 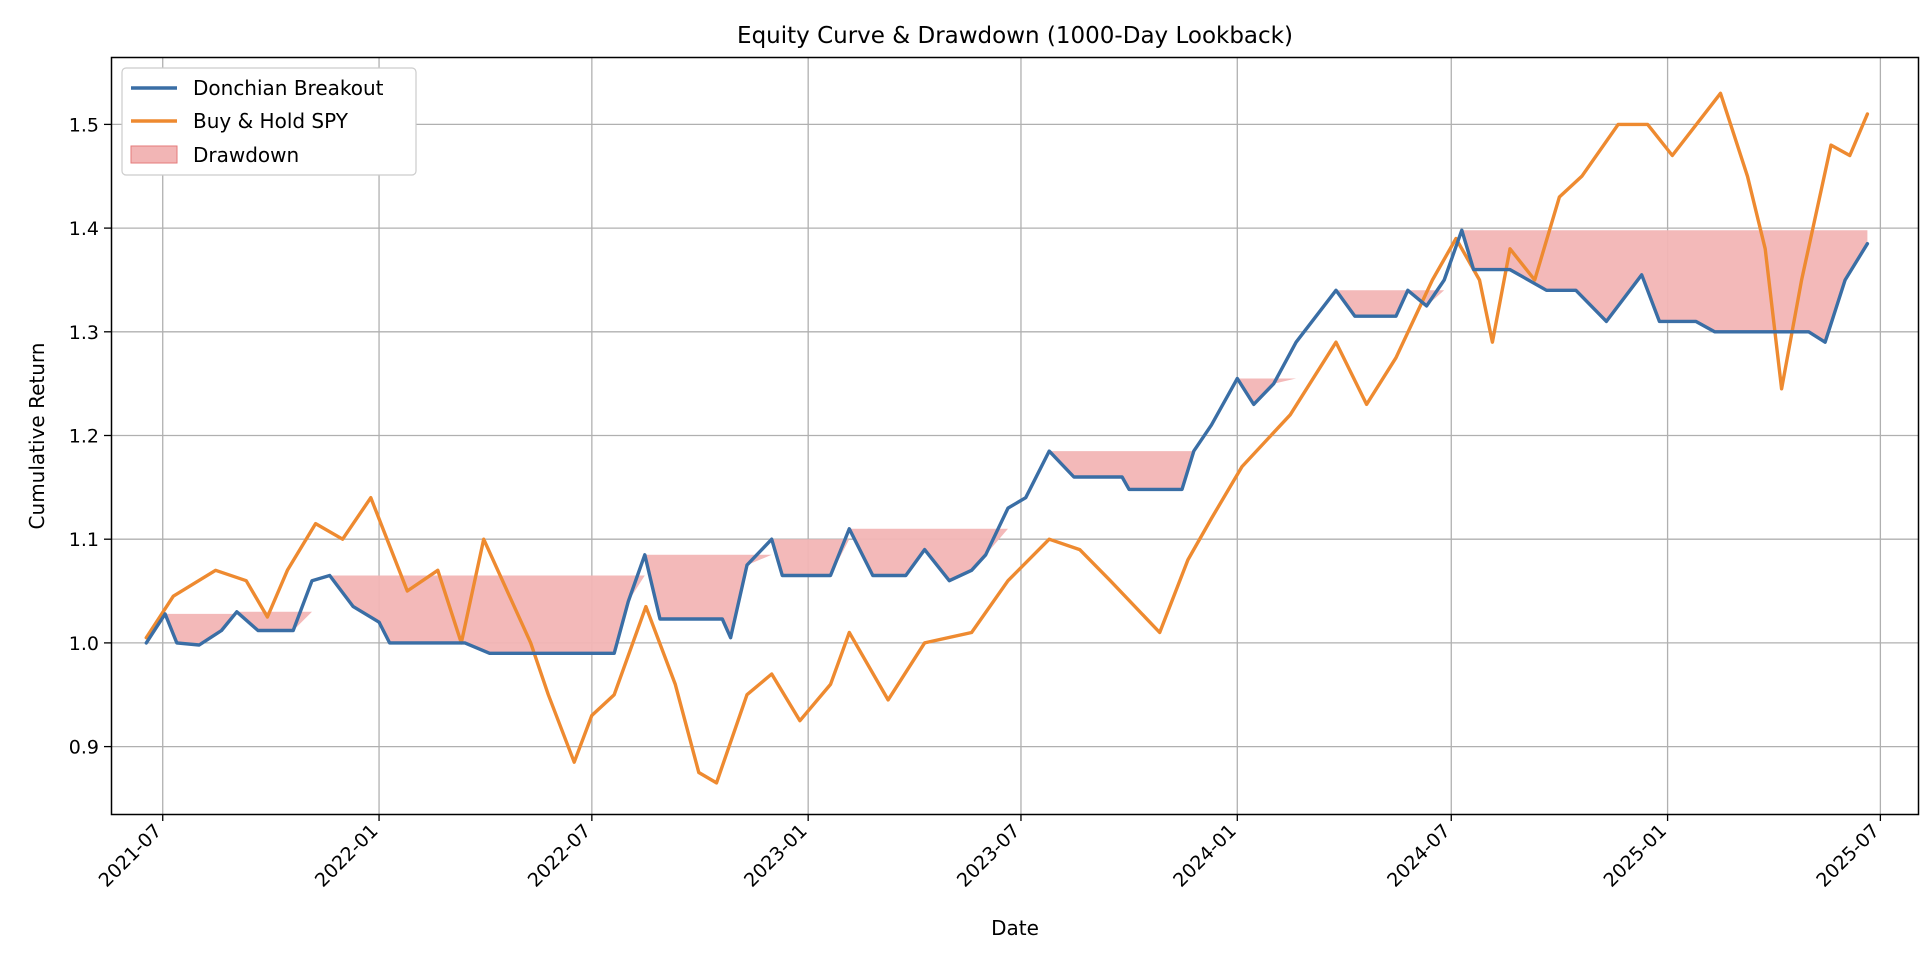 What do you see at coordinates (84, 540) in the screenshot?
I see `y-tick-label: 1.1` at bounding box center [84, 540].